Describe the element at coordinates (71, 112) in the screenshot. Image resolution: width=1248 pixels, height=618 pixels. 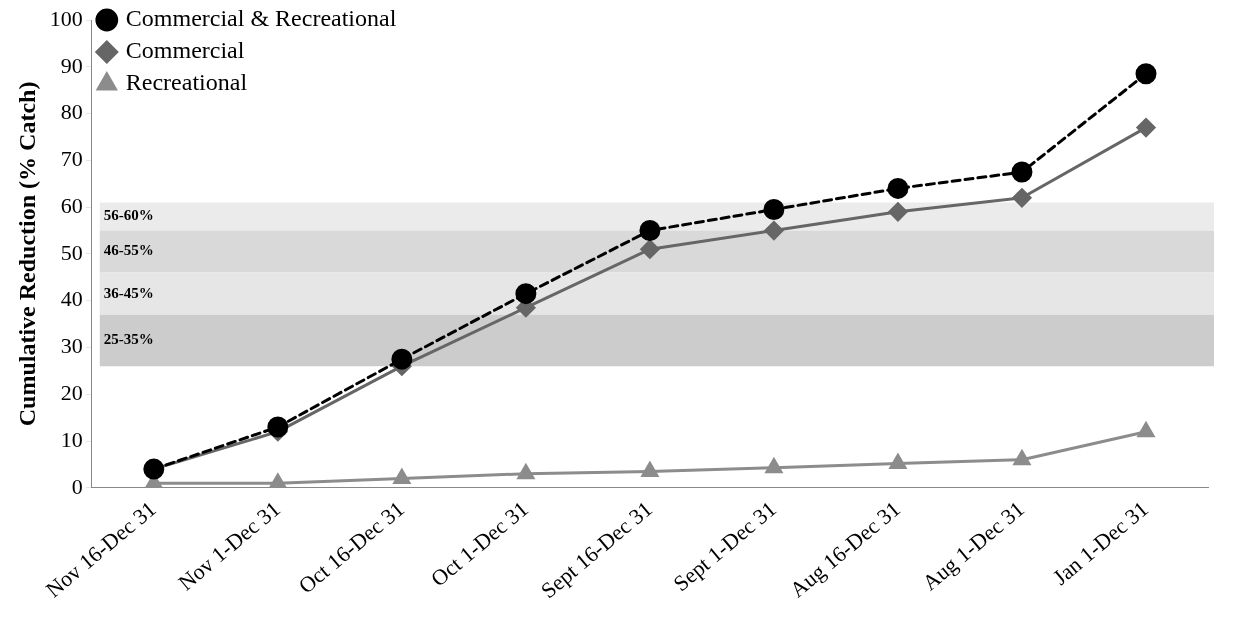
I see `y-tick-label: 80` at that location.